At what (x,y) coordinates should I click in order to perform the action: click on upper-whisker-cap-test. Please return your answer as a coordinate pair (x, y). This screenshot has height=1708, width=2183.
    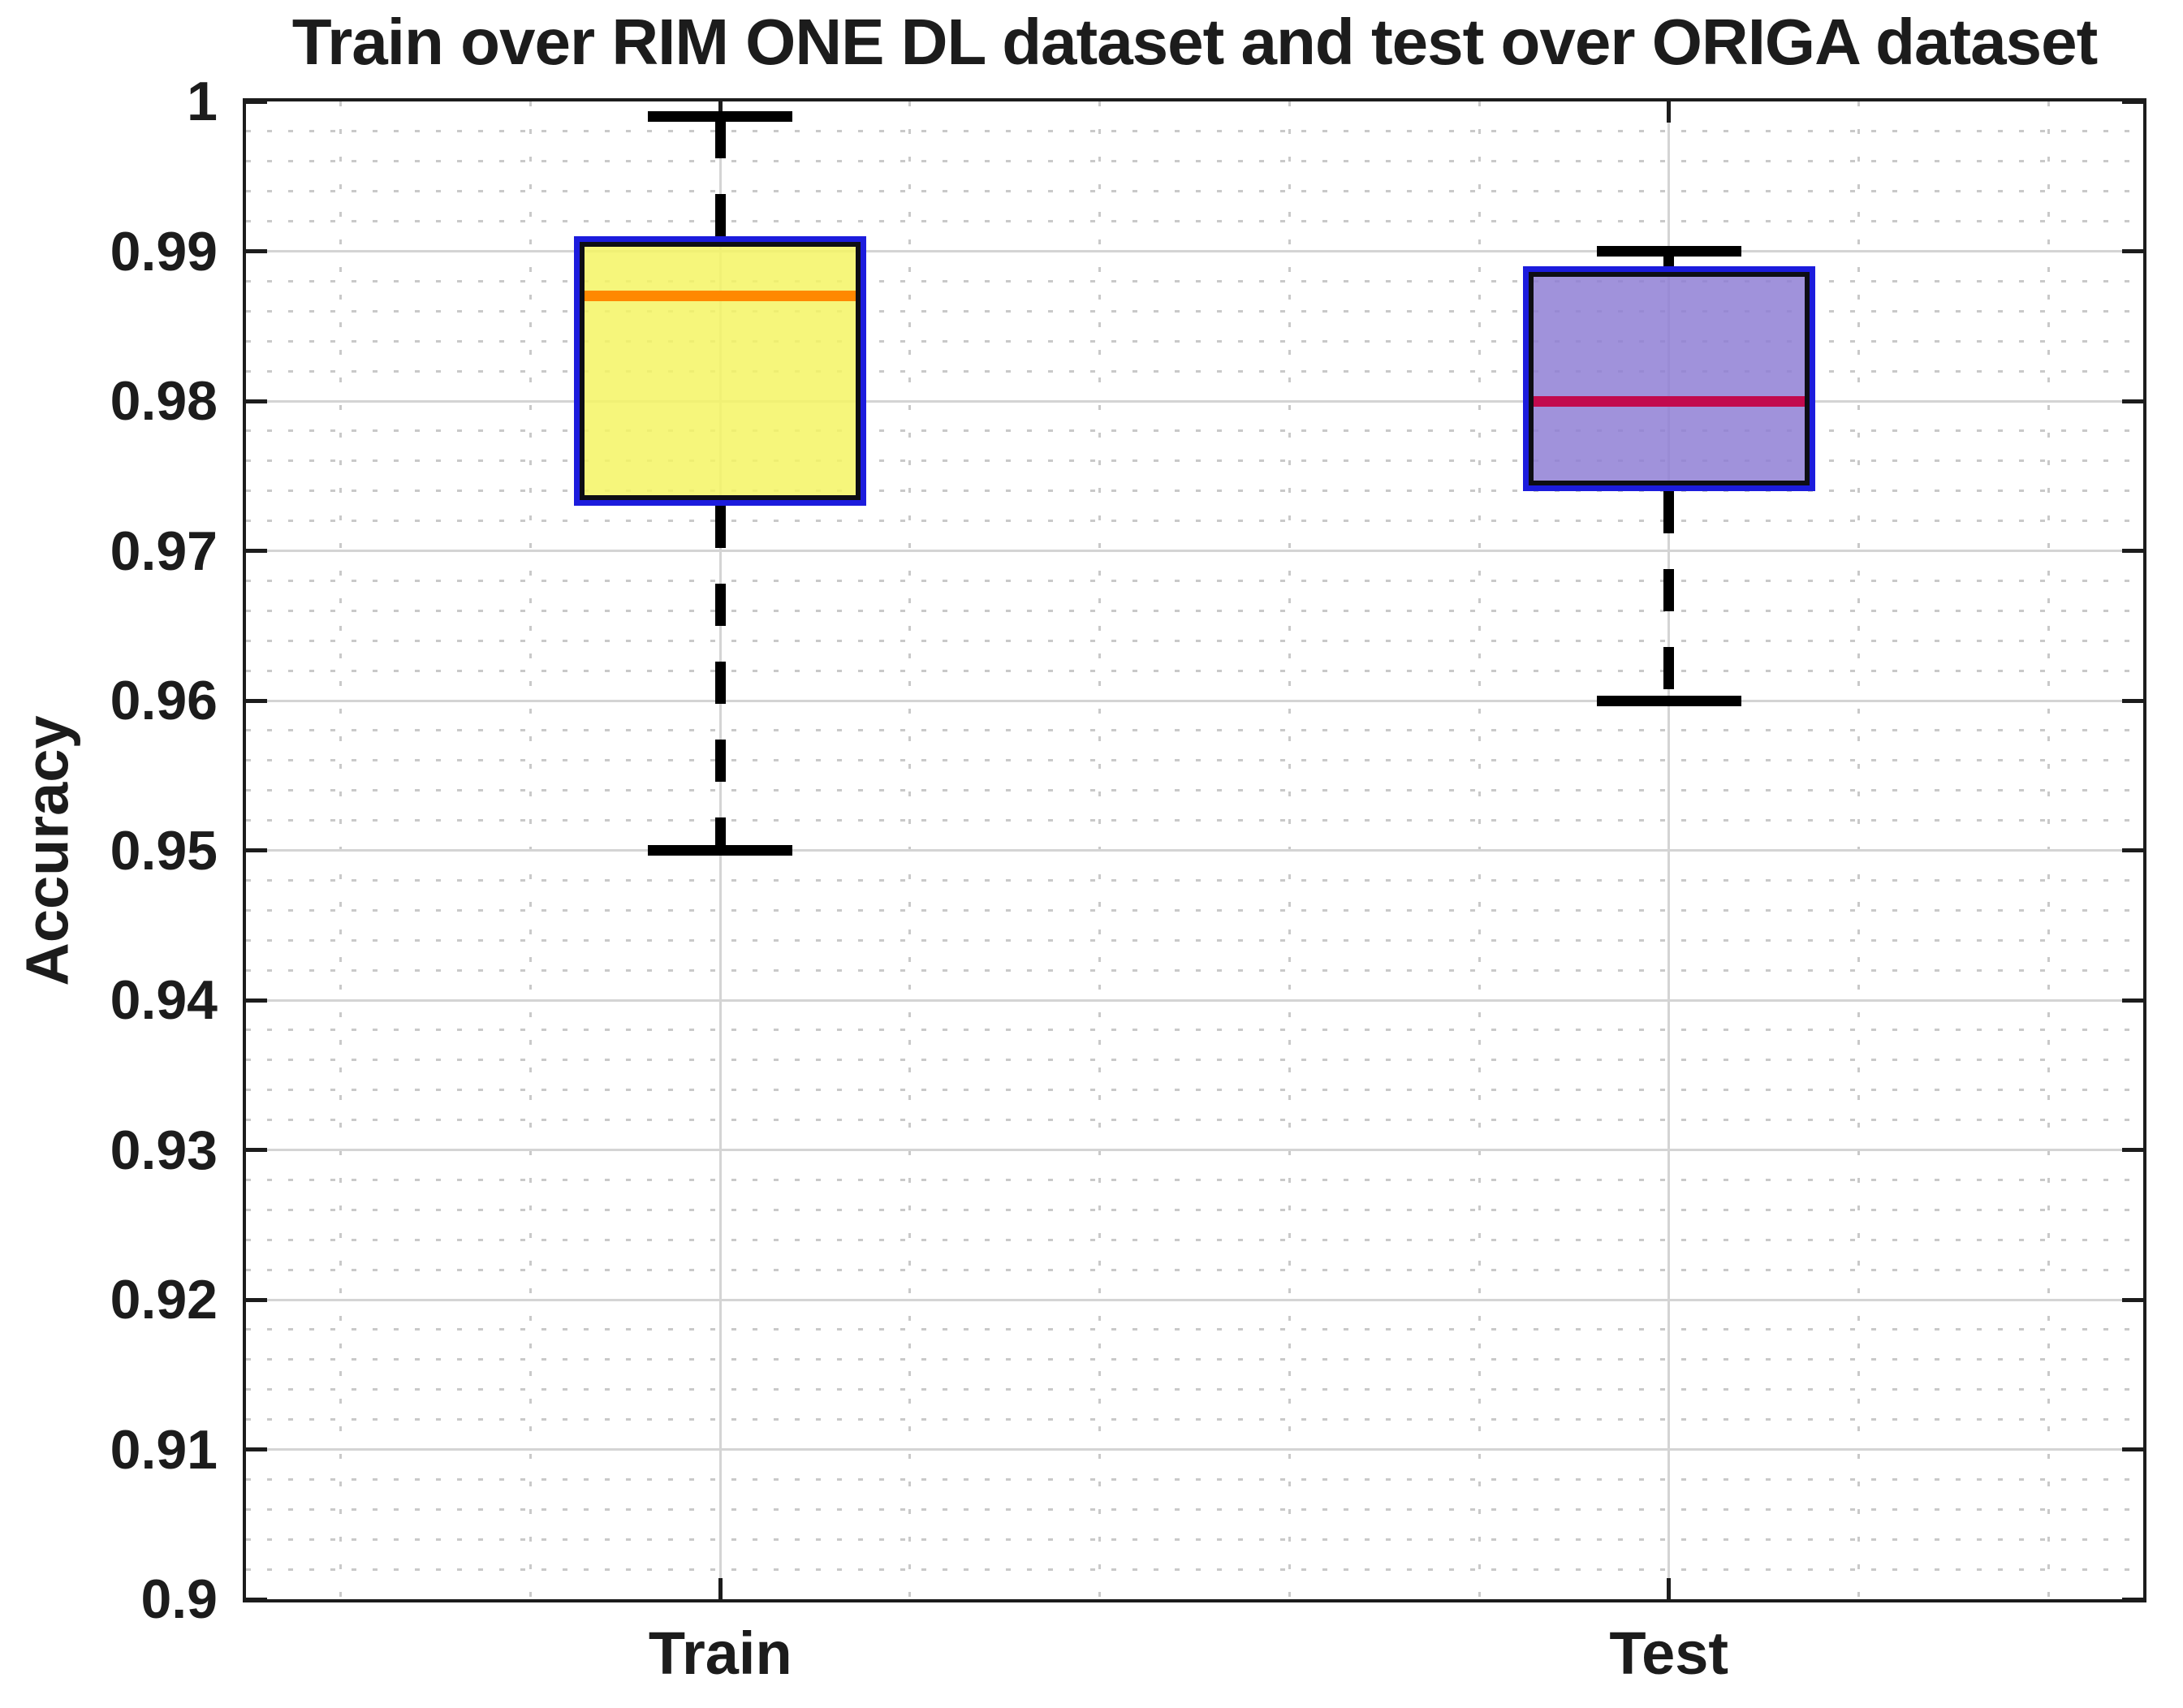
    Looking at the image, I should click on (1668, 251).